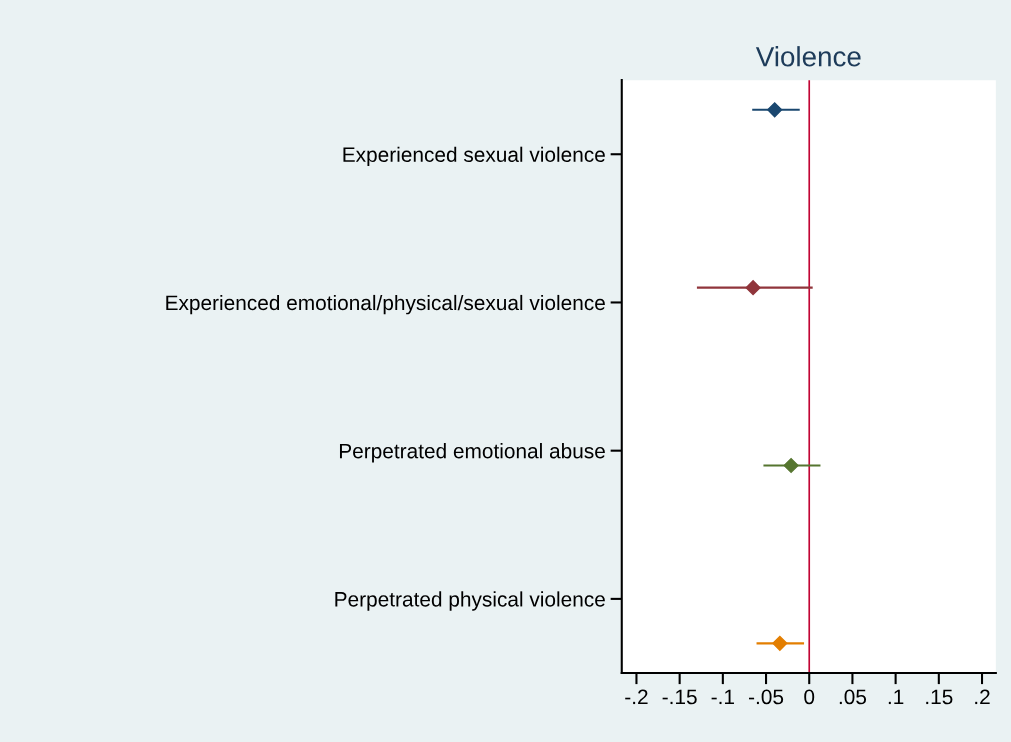  I want to click on x-tick-label: -.15, so click(679, 697).